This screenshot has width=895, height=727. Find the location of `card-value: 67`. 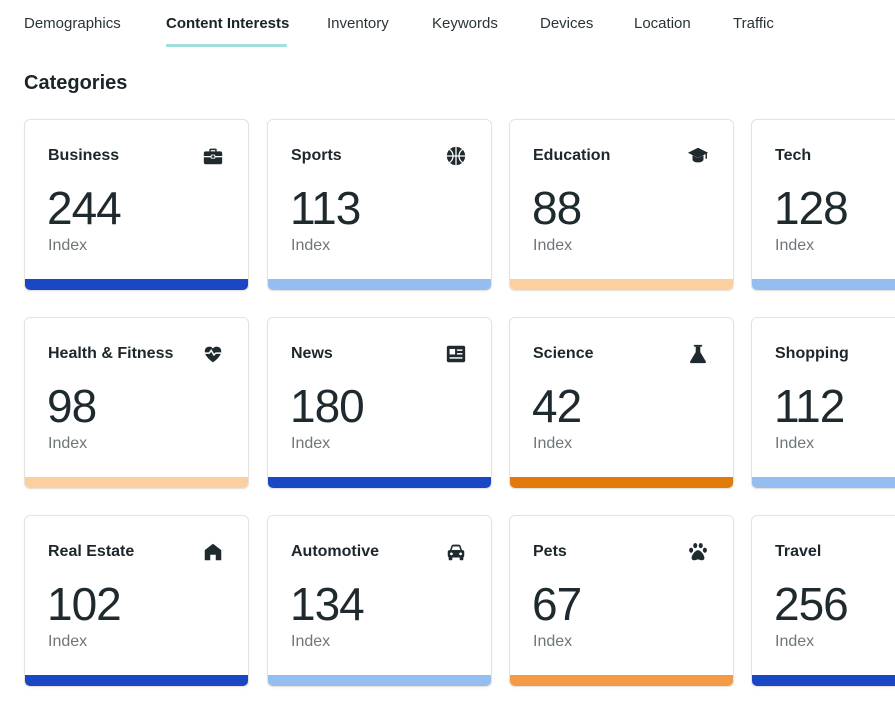

card-value: 67 is located at coordinates (557, 604).